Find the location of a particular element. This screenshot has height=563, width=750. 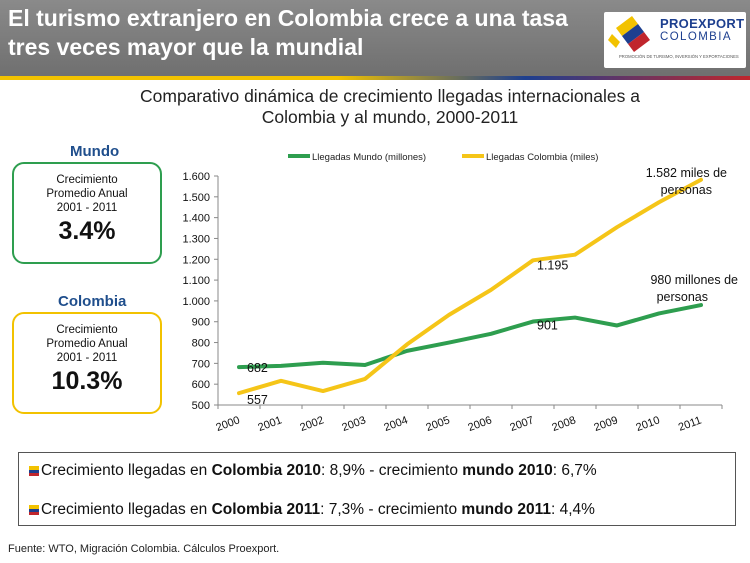

x-tick-label: 2010 is located at coordinates (647, 424).